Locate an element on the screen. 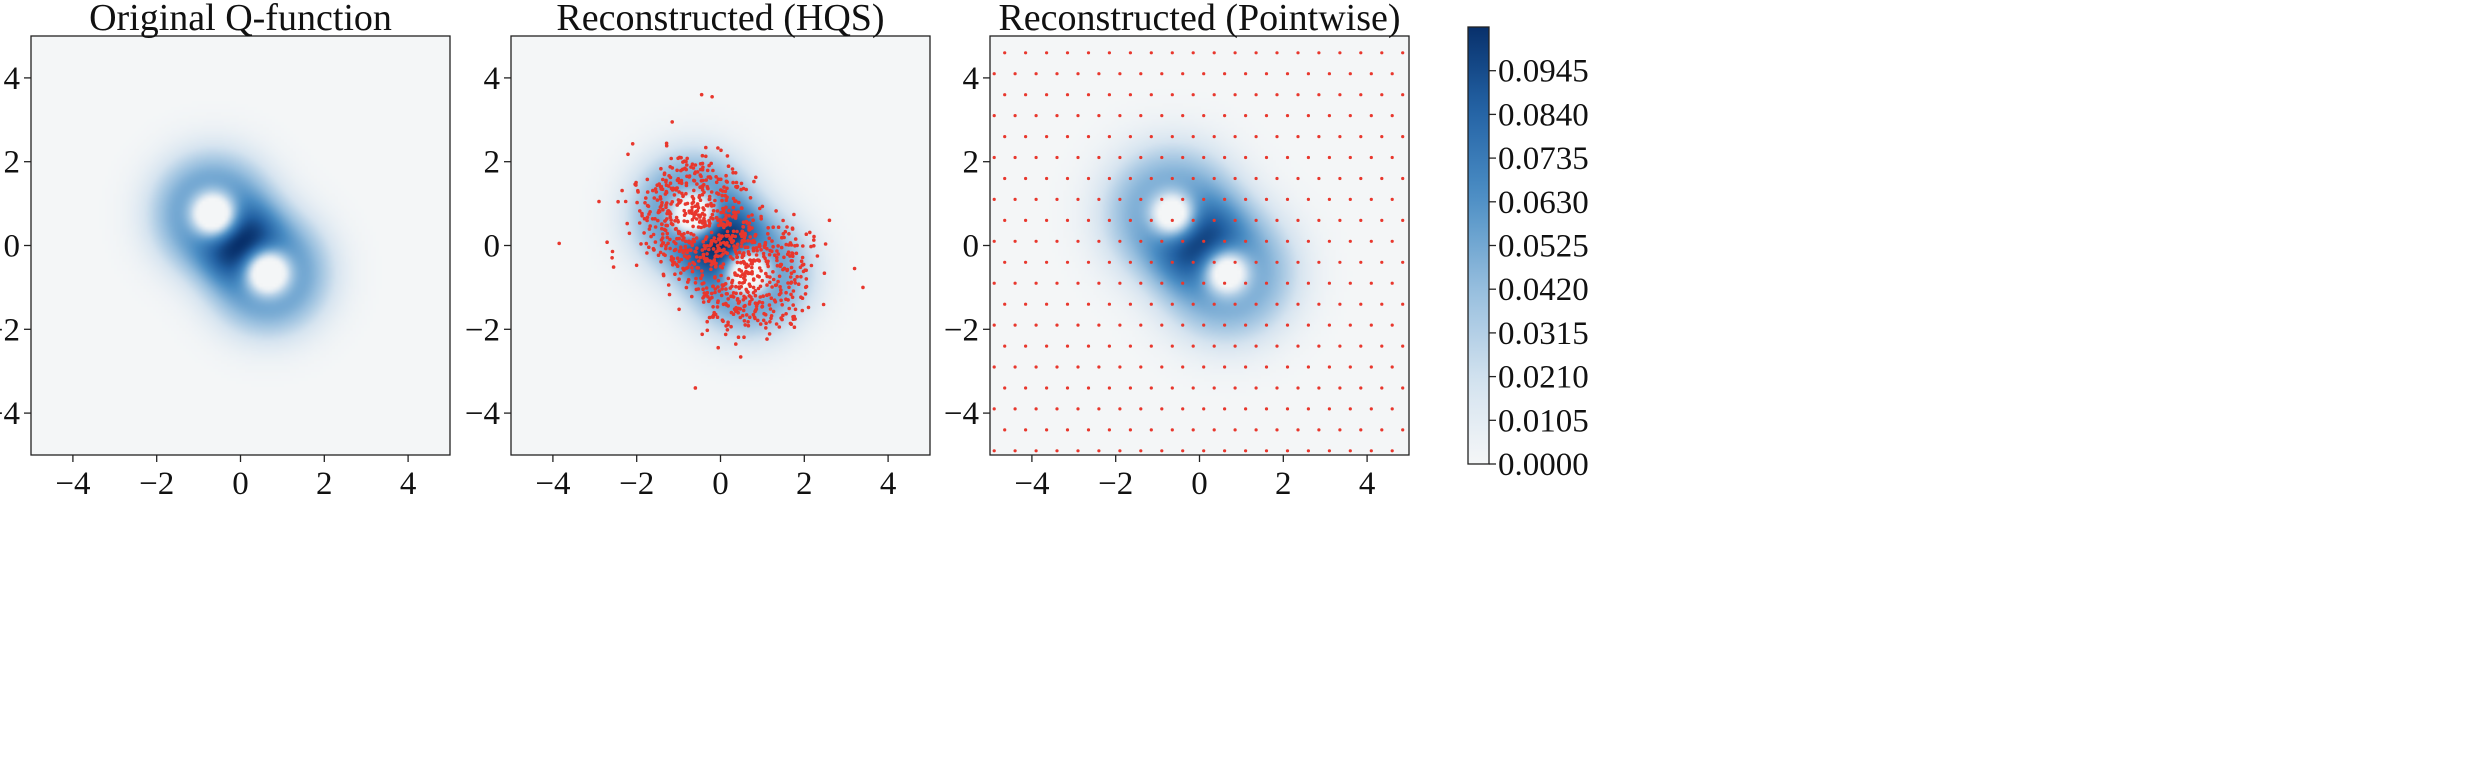 The width and height of the screenshot is (2492, 780). x-tick-label: 2 is located at coordinates (1283, 484).